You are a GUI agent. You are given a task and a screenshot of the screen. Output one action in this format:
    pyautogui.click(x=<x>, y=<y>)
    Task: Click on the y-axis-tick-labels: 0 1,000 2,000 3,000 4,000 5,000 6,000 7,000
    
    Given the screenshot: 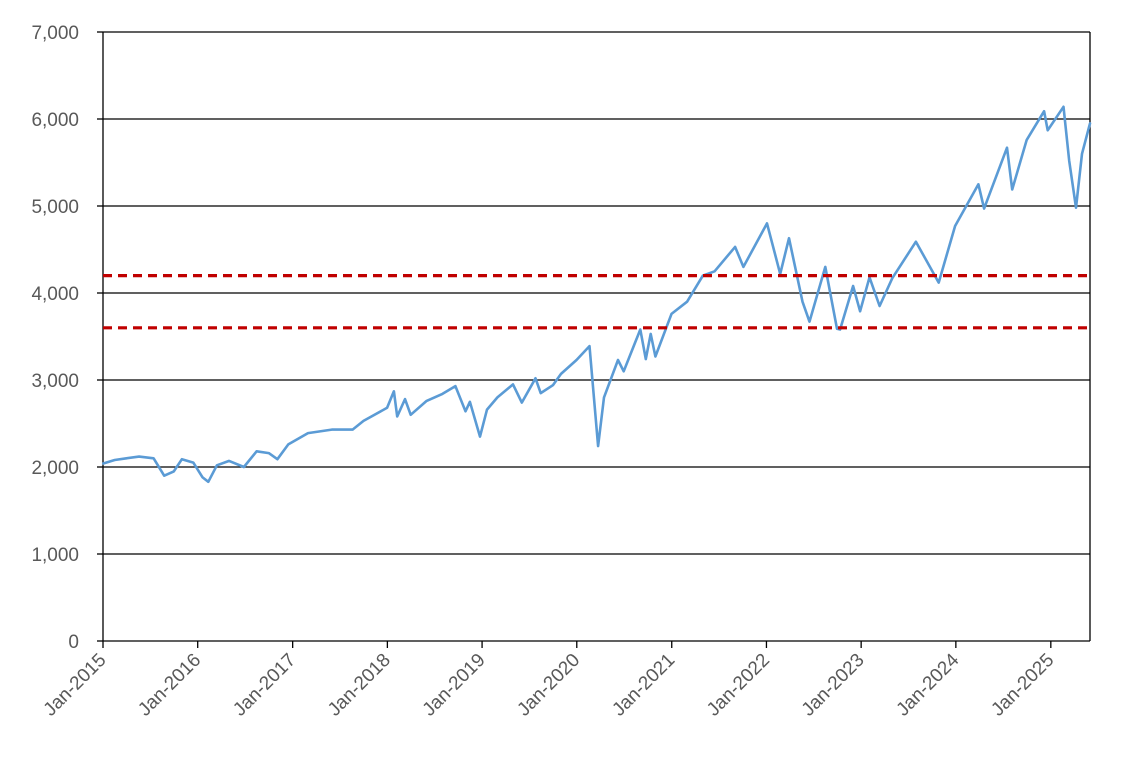 What is the action you would take?
    pyautogui.click(x=55, y=338)
    